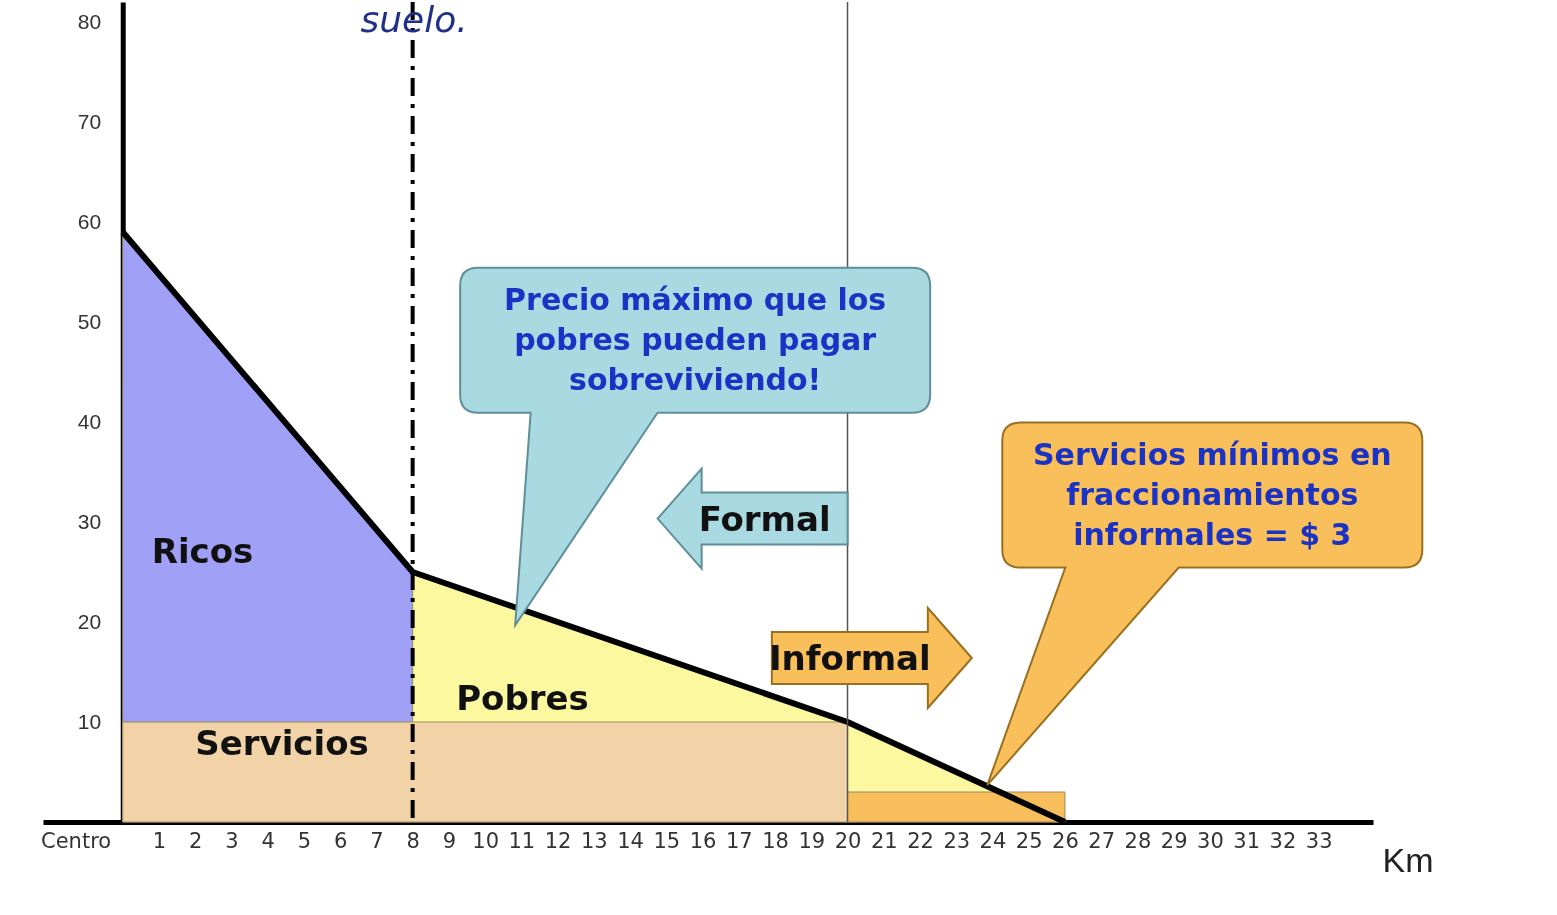 This screenshot has width=1557, height=915. Describe the element at coordinates (89, 21) in the screenshot. I see `y-tick-label: 80` at that location.